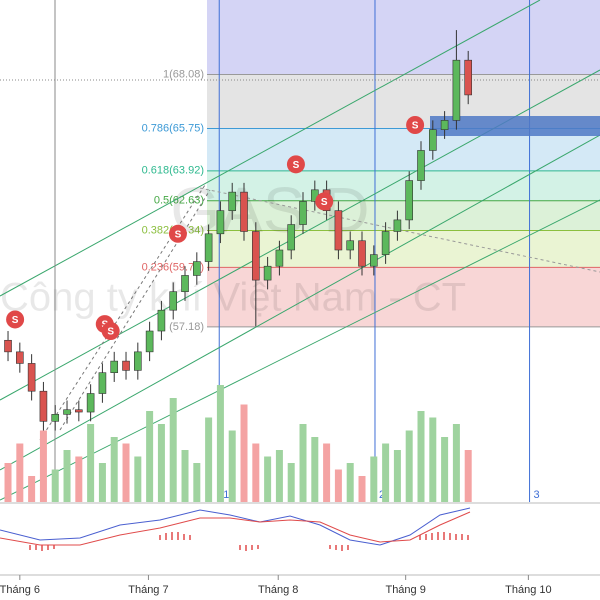  I want to click on x-tick-label: Tháng 6, so click(20, 590).